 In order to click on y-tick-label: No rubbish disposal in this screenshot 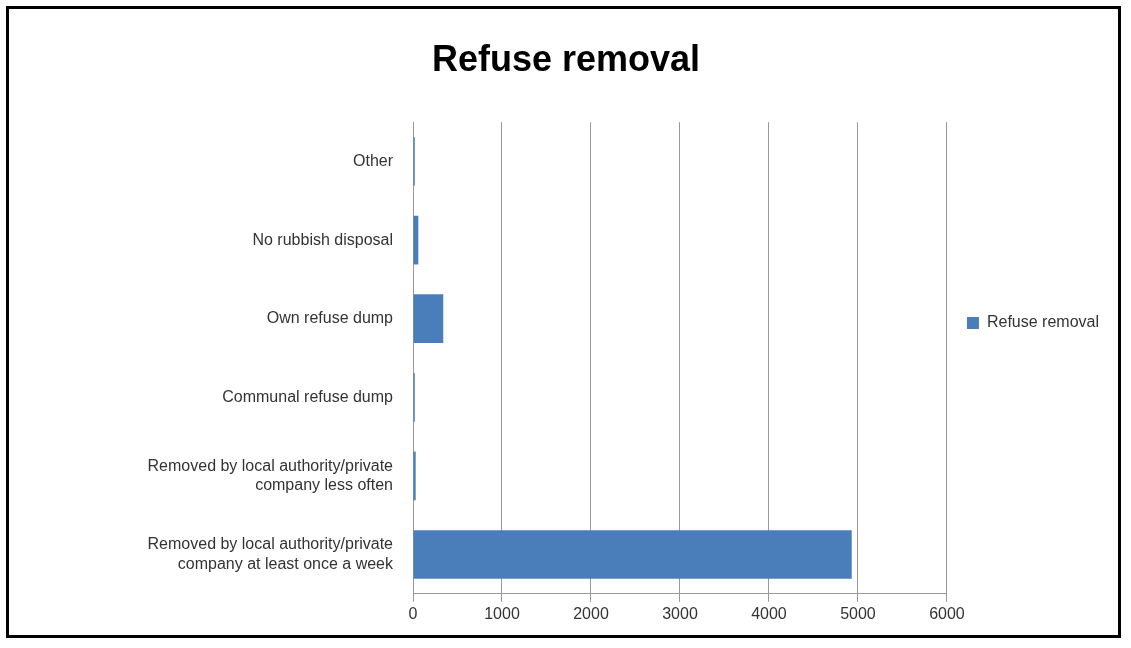, I will do `click(322, 239)`.